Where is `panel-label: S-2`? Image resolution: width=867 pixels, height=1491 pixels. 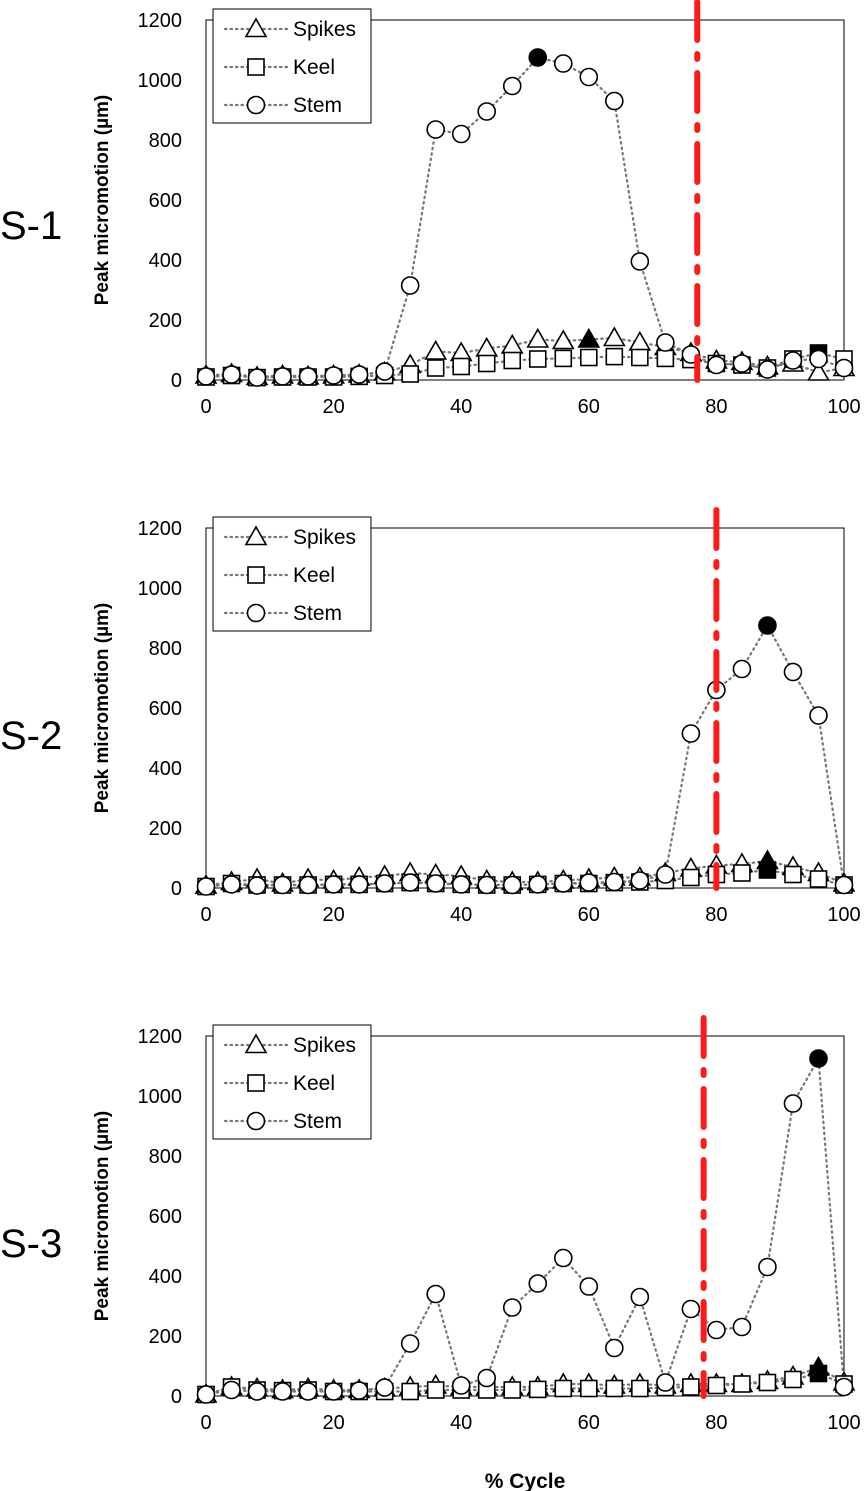
panel-label: S-2 is located at coordinates (31, 736).